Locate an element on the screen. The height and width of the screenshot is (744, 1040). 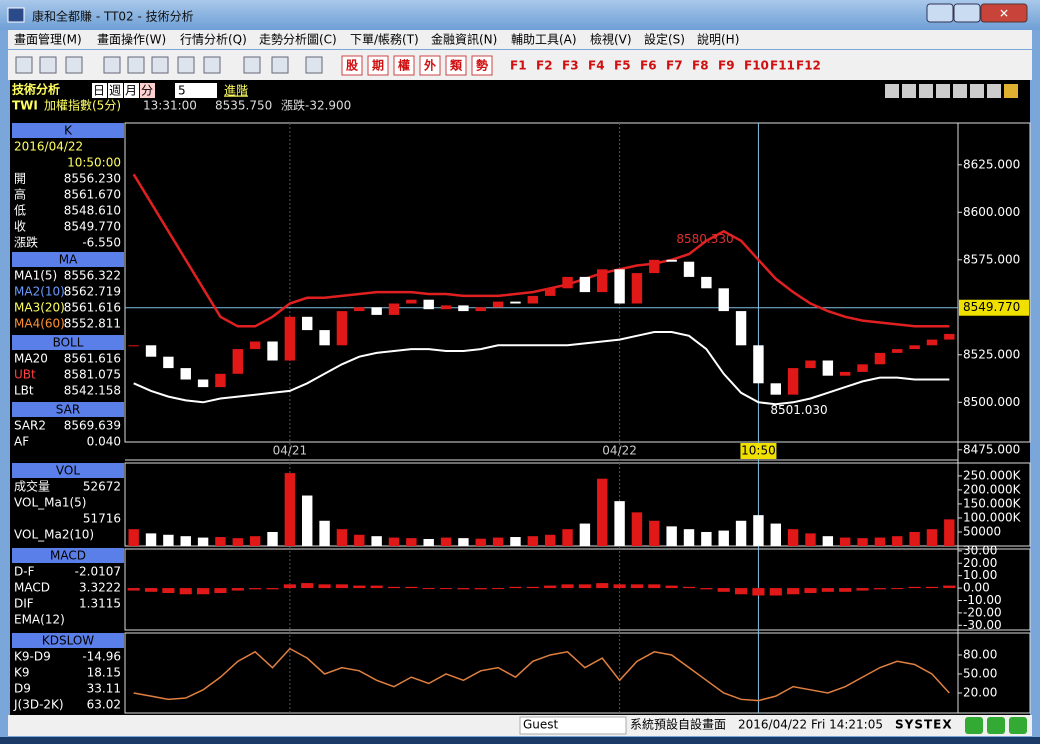
menu-item: 金融資訊(N) is located at coordinates (464, 39).